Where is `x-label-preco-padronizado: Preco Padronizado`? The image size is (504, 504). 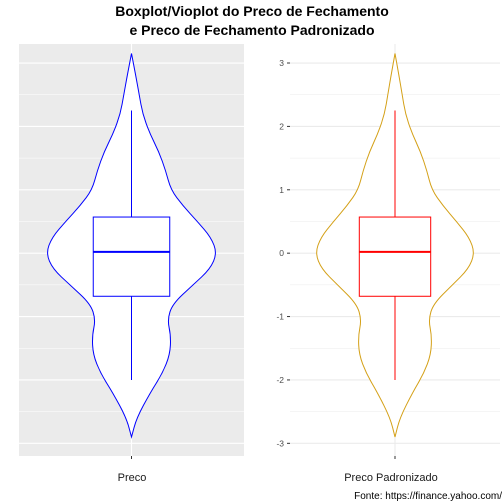 x-label-preco-padronizado: Preco Padronizado is located at coordinates (391, 478).